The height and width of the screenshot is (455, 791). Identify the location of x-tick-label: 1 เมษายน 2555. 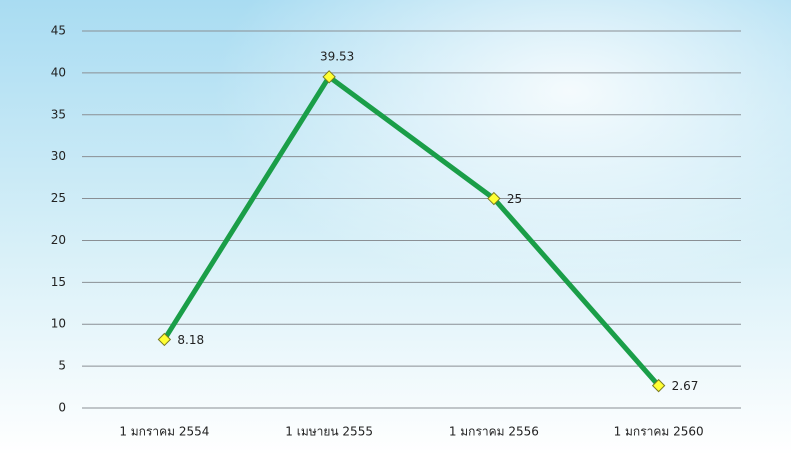
(329, 432).